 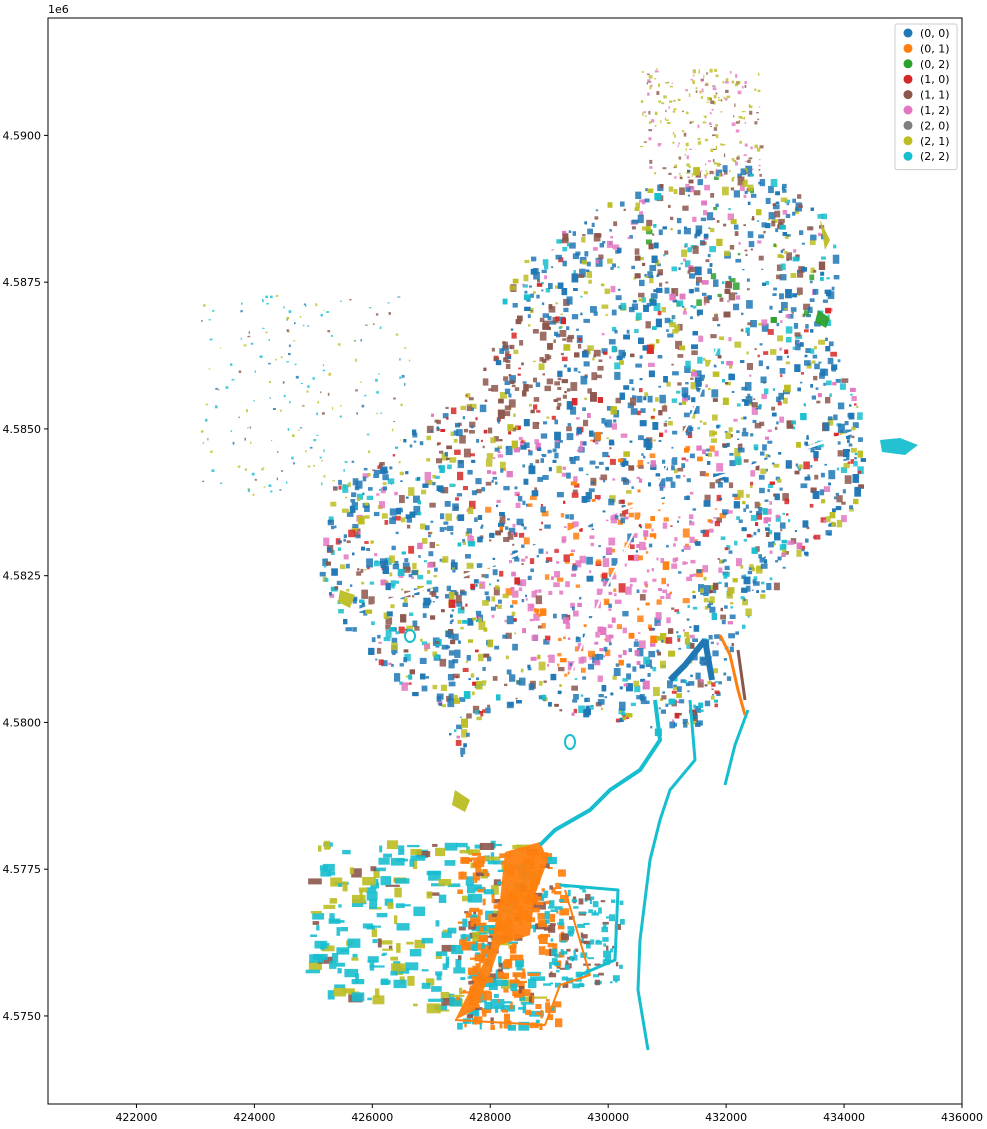 What do you see at coordinates (899, 446) in the screenshot?
I see `forum-structure` at bounding box center [899, 446].